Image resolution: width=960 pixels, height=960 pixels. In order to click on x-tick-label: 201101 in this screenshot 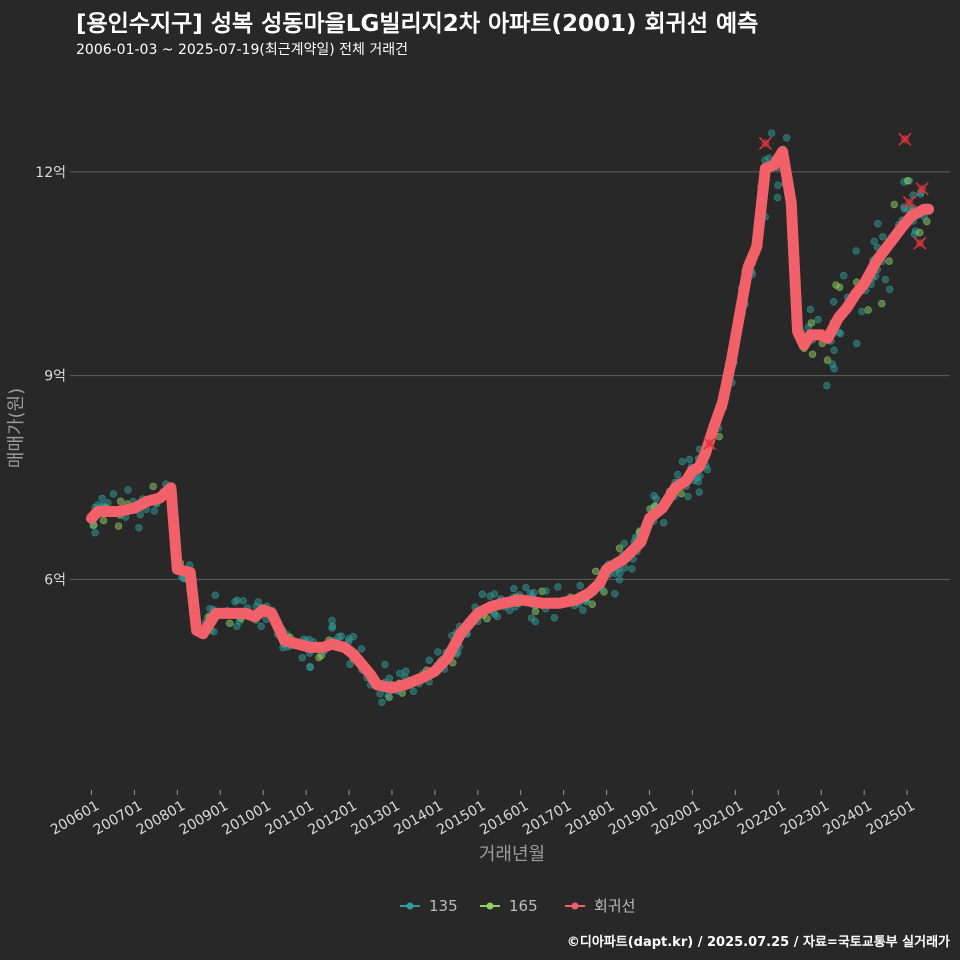, I will do `click(290, 818)`.